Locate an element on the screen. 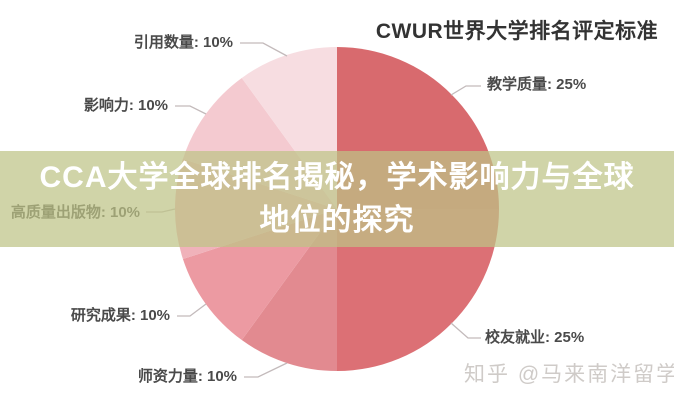 The height and width of the screenshot is (400, 674). slice-label-3: 师资力量: 10% is located at coordinates (187, 376).